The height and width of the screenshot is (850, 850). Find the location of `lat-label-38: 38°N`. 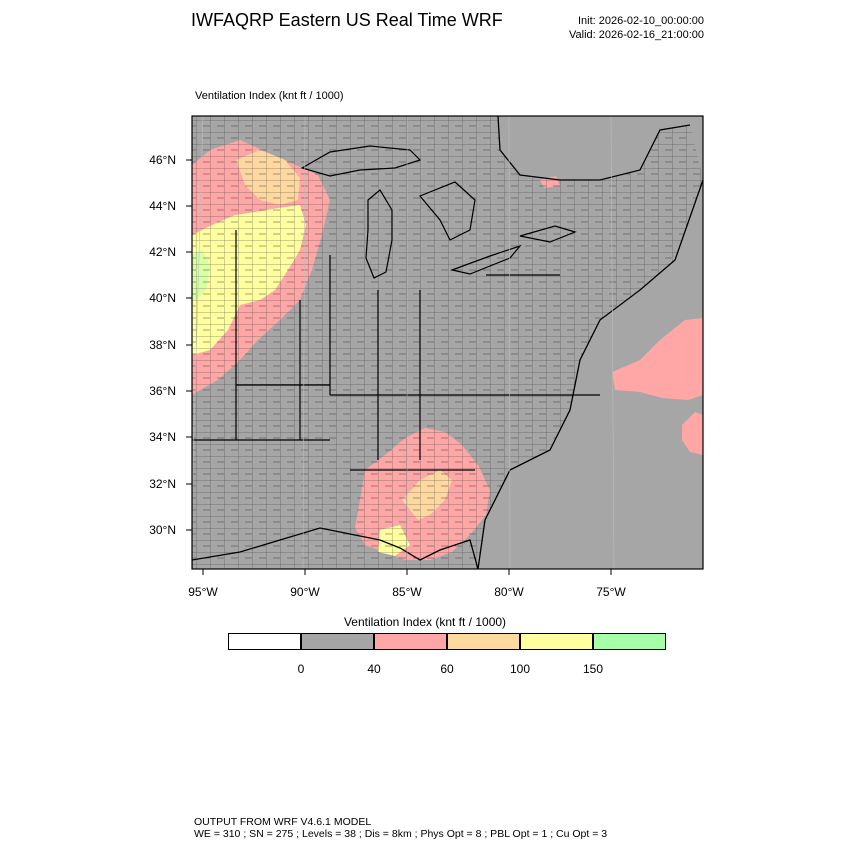

lat-label-38: 38°N is located at coordinates (162, 345).